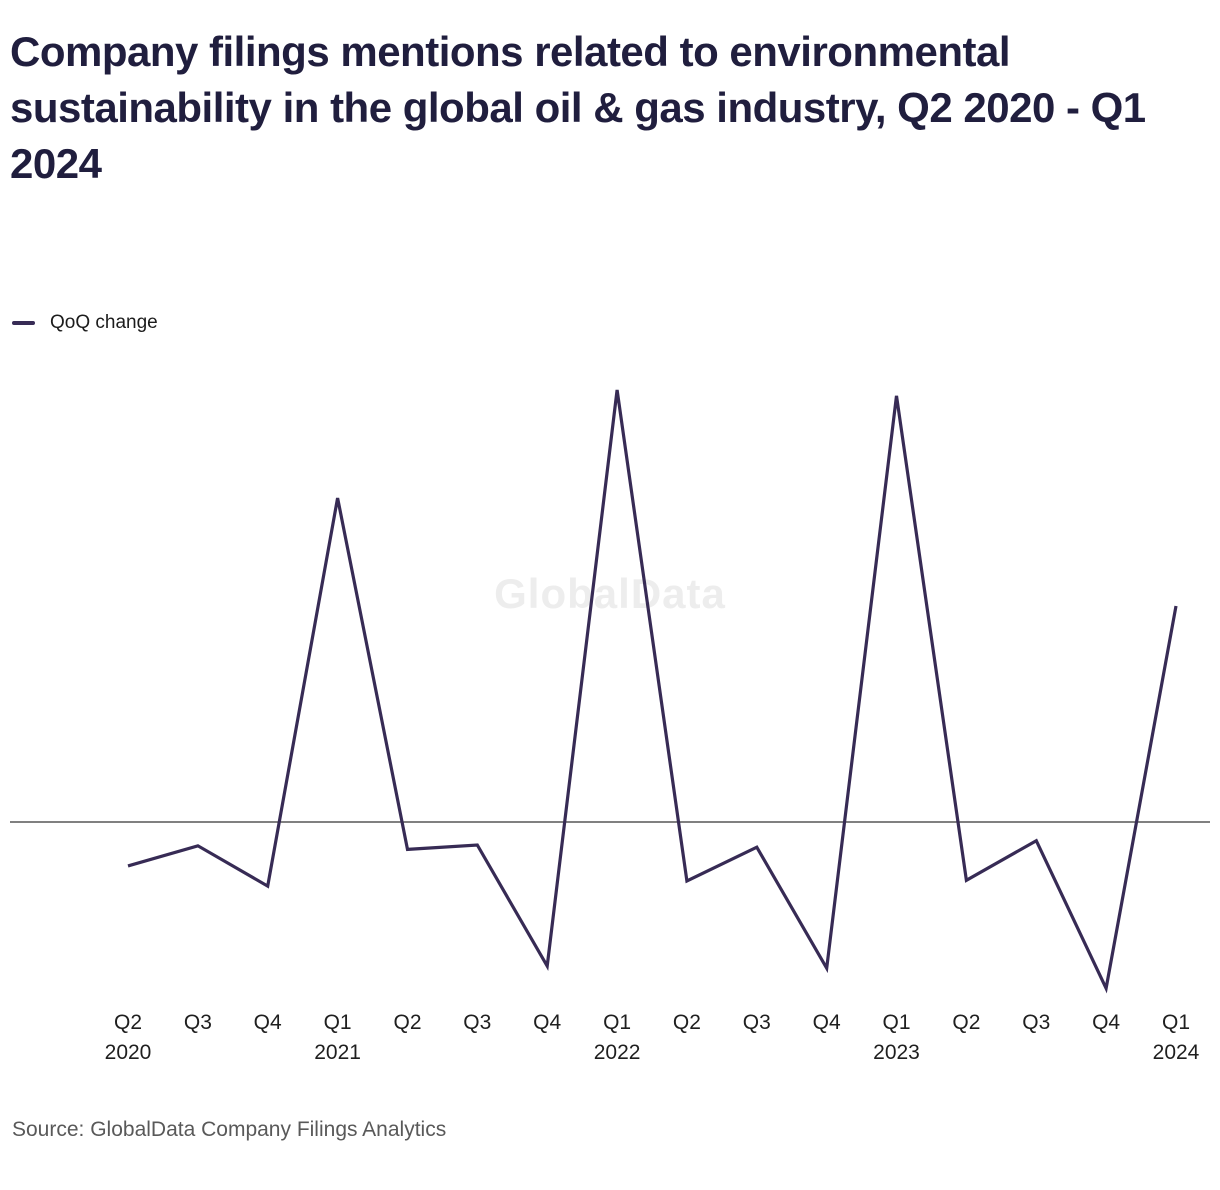  Describe the element at coordinates (896, 1038) in the screenshot. I see `x-tick-q1-2023: Q1 2023` at that location.